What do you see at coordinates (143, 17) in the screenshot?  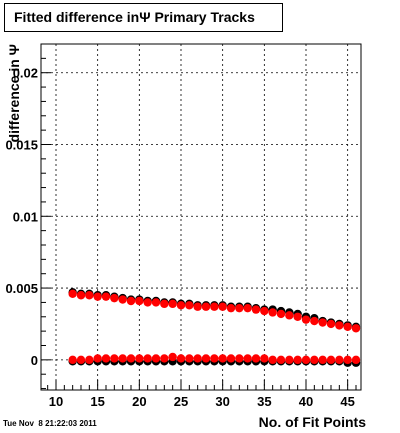 I see `chart-title: Fitted difference inΨ Primary Tracks` at bounding box center [143, 17].